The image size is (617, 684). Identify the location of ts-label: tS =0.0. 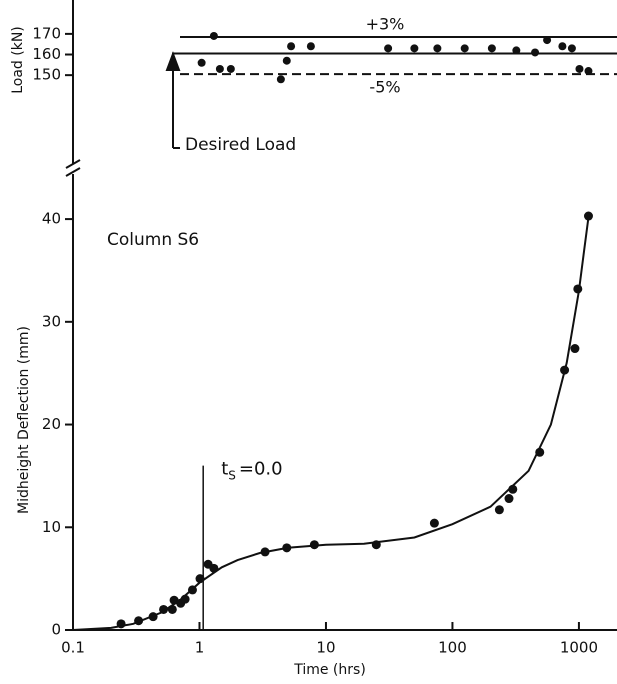
(251, 471).